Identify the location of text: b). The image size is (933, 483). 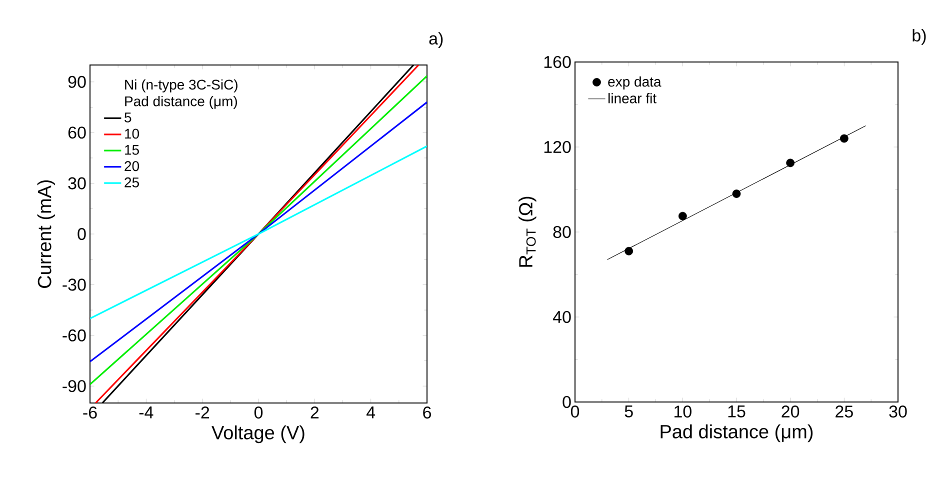
(919, 37).